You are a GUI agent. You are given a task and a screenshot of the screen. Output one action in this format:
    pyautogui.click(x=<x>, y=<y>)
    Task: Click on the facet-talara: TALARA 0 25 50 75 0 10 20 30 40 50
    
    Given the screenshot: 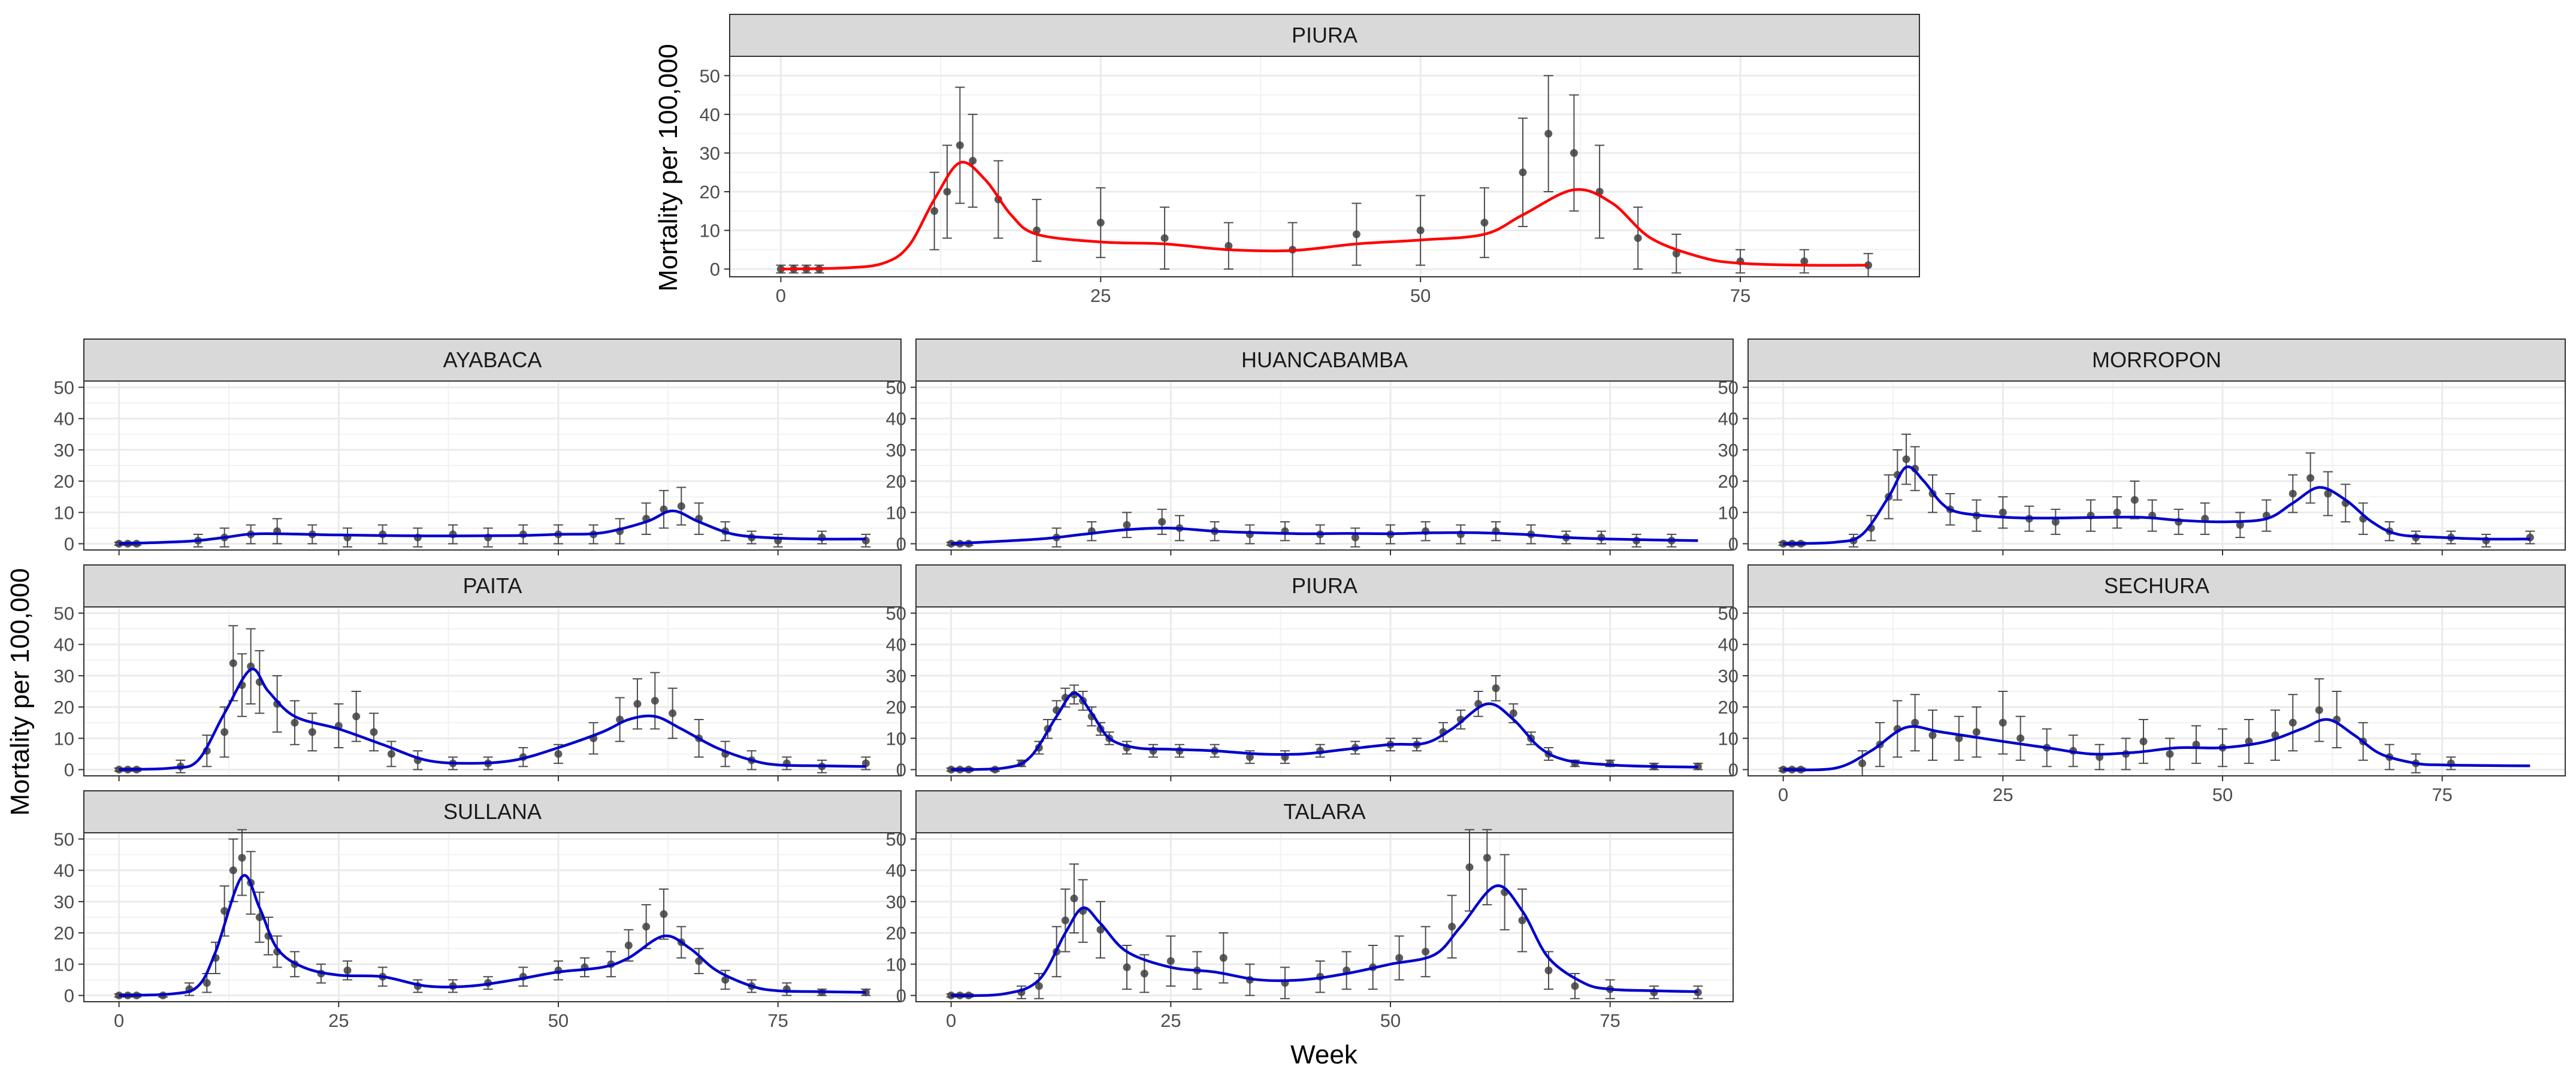 What is the action you would take?
    pyautogui.click(x=1310, y=911)
    